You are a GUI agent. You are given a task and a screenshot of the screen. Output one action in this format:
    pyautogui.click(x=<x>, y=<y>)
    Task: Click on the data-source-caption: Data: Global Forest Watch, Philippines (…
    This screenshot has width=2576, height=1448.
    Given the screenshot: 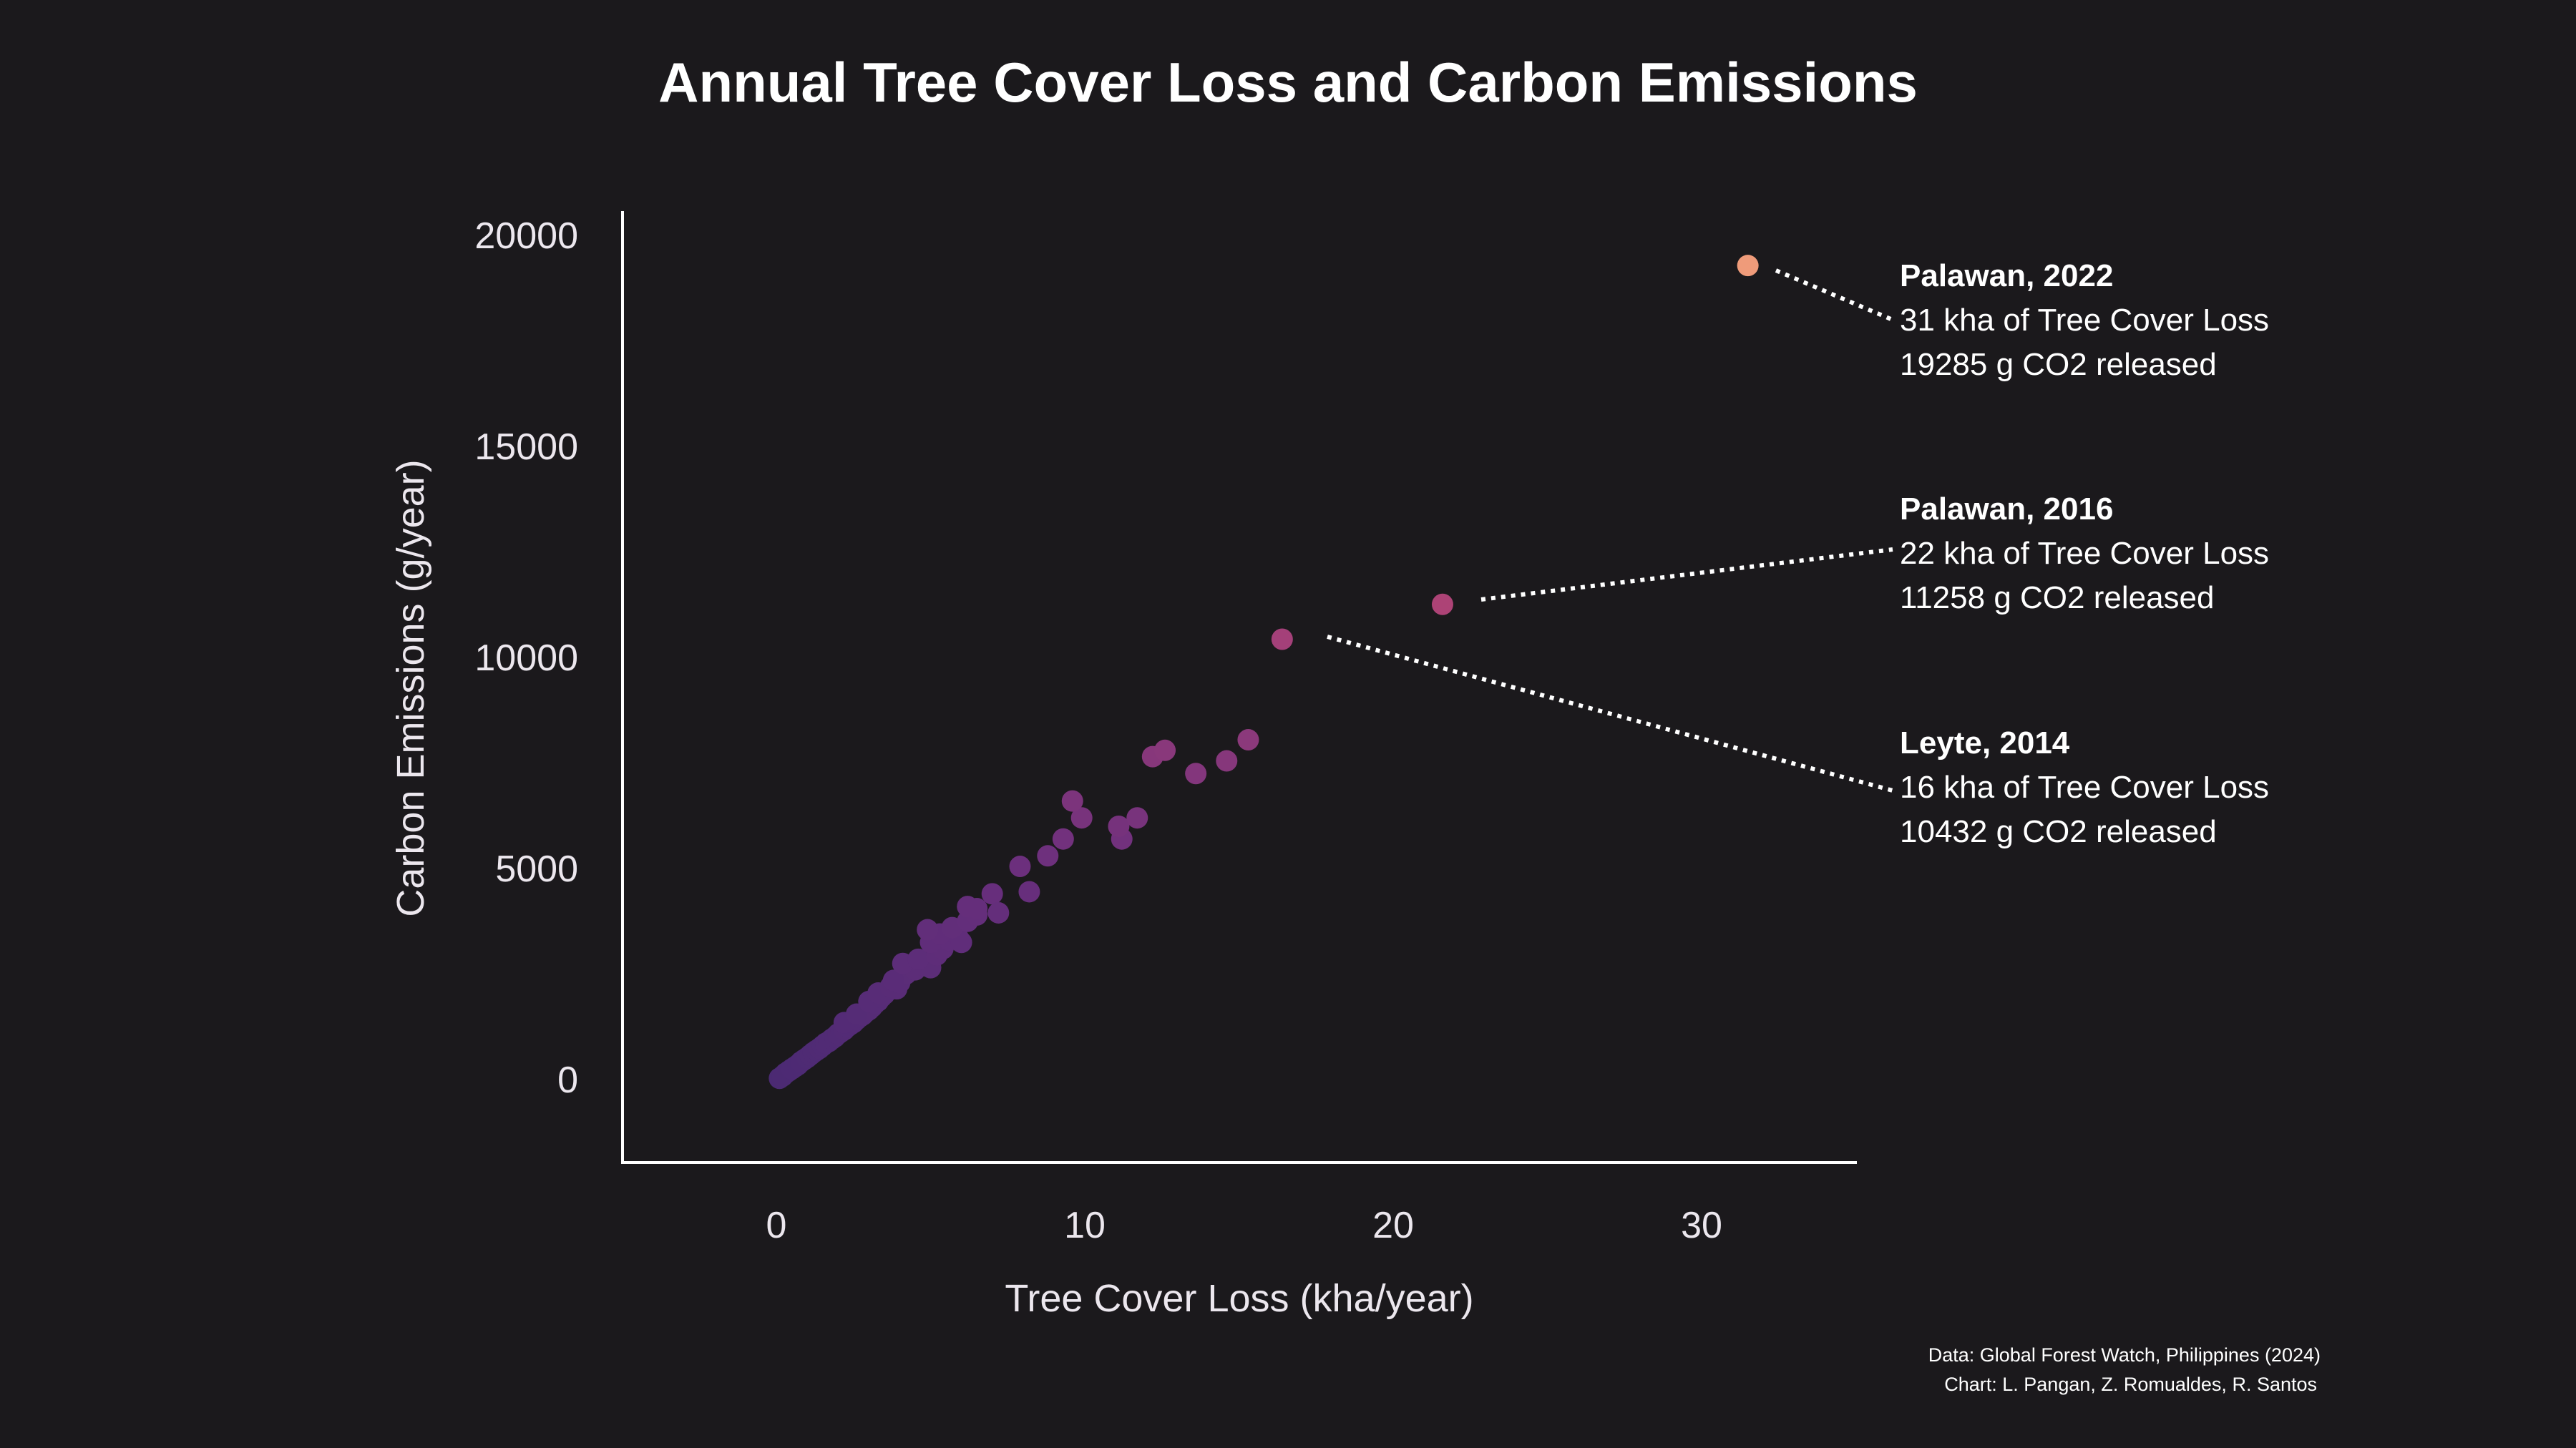 What is the action you would take?
    pyautogui.click(x=2124, y=1355)
    